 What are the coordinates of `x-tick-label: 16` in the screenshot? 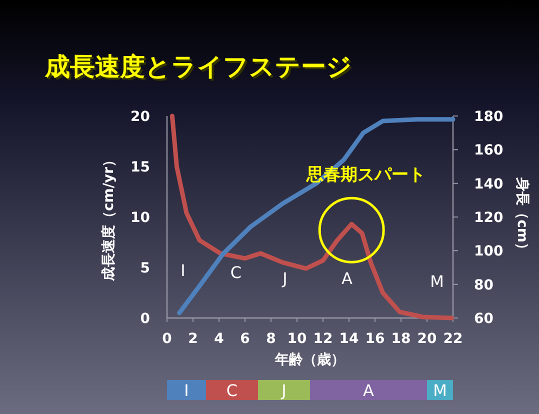 It's located at (375, 339).